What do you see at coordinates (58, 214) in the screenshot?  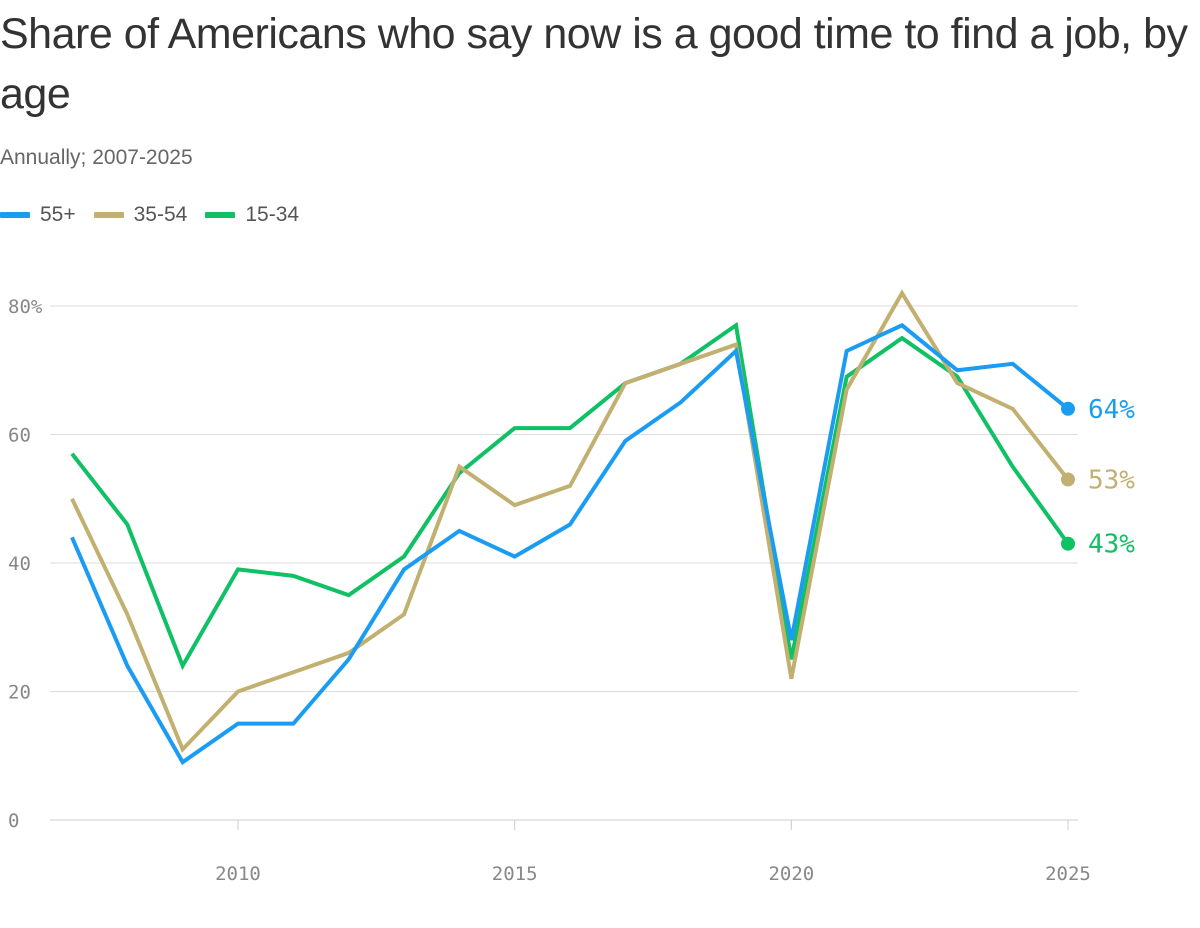 I see `legend-label-55-plus: 55+` at bounding box center [58, 214].